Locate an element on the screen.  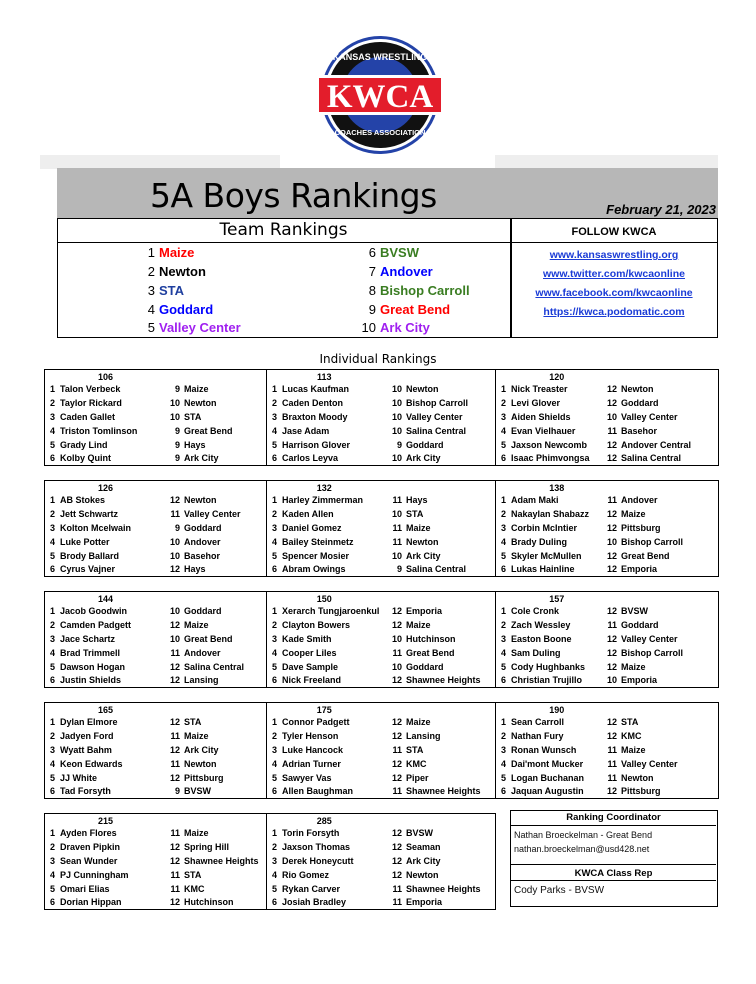
wrestler-rank: 2 is located at coordinates (275, 514).